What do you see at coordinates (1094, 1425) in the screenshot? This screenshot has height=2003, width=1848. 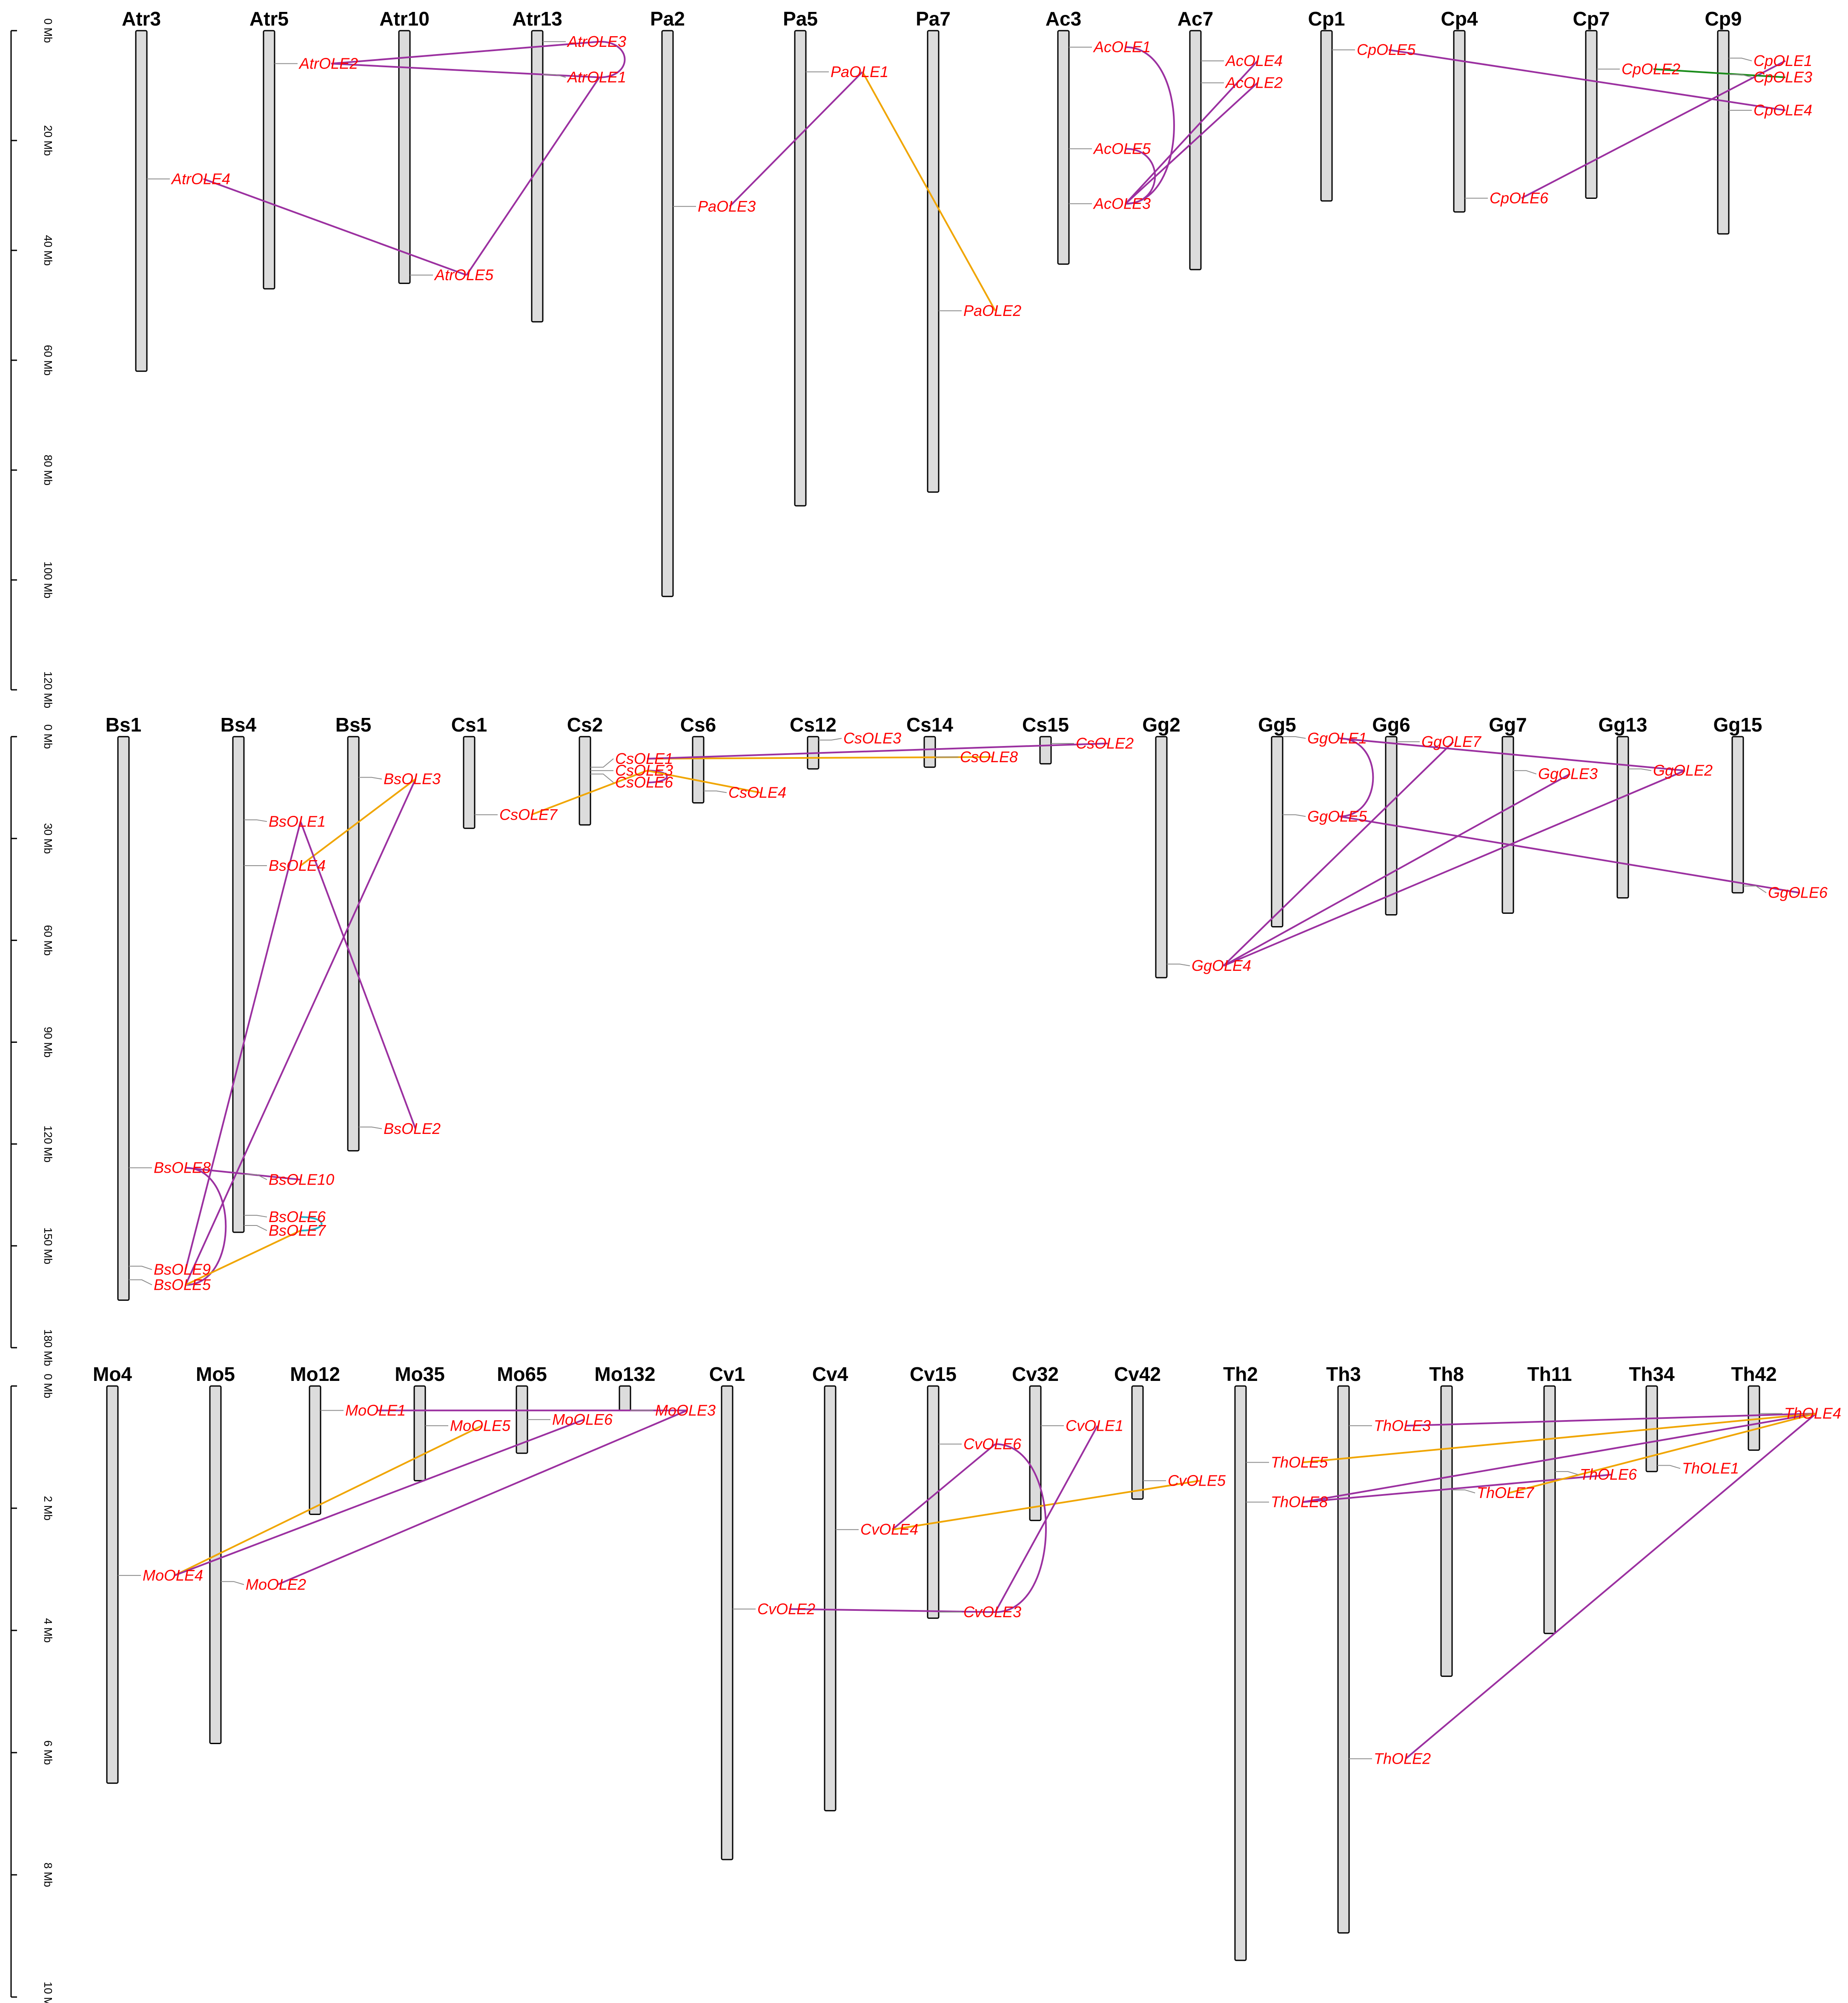 I see `gene-label: CvOLE1` at bounding box center [1094, 1425].